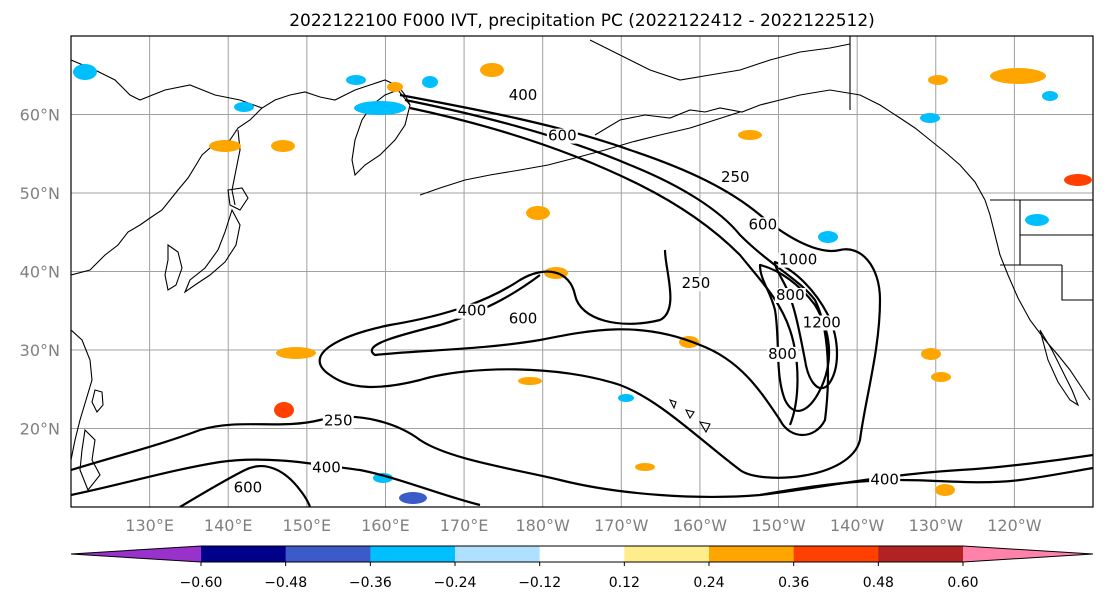 Image resolution: width=1105 pixels, height=601 pixels. Describe the element at coordinates (40, 429) in the screenshot. I see `latitude-label: 20°N` at that location.